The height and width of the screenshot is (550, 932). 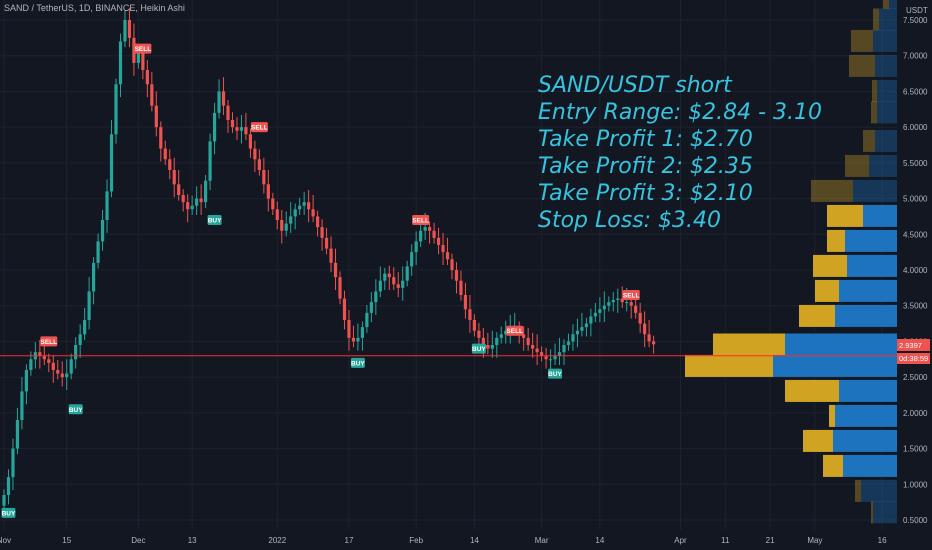 I want to click on price-tag: 2.9397, so click(x=913, y=346).